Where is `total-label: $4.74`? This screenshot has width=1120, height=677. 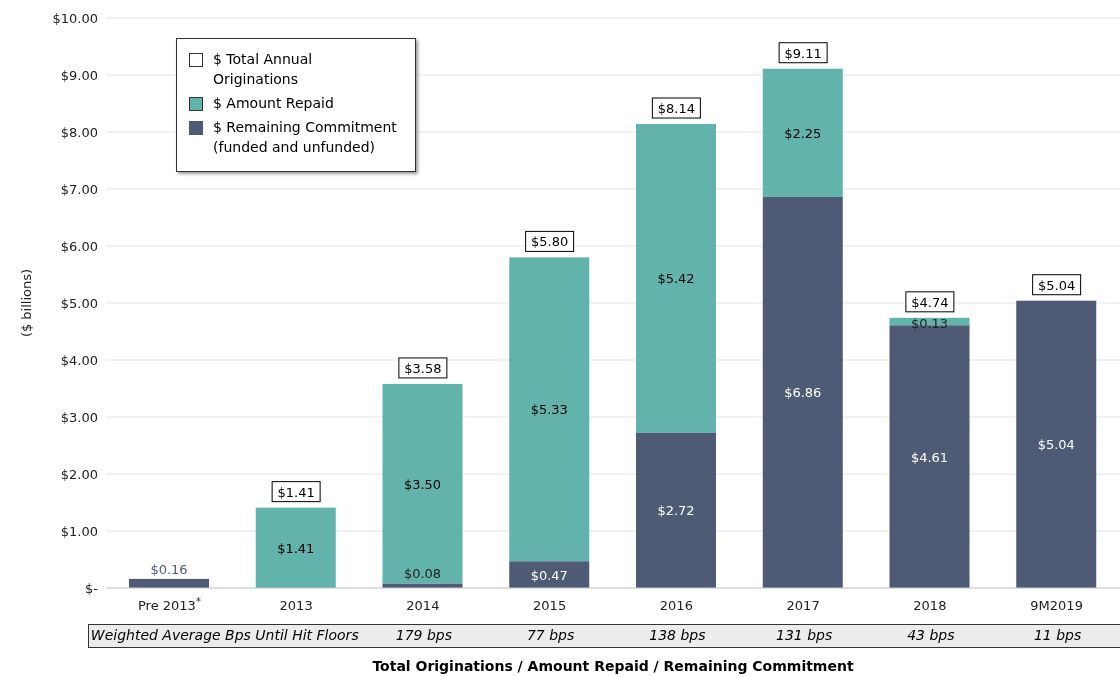
total-label: $4.74 is located at coordinates (930, 302).